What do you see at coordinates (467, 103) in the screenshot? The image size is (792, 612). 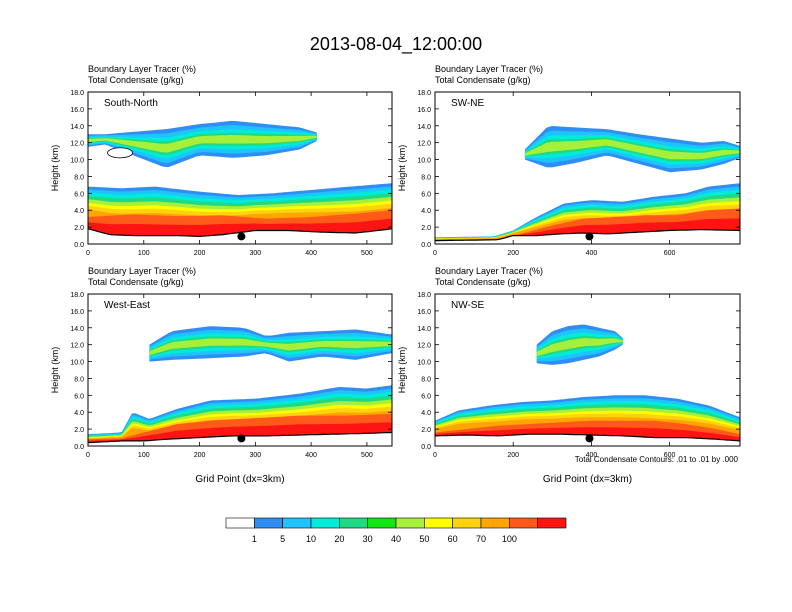 I see `panel-label: SW-NE` at bounding box center [467, 103].